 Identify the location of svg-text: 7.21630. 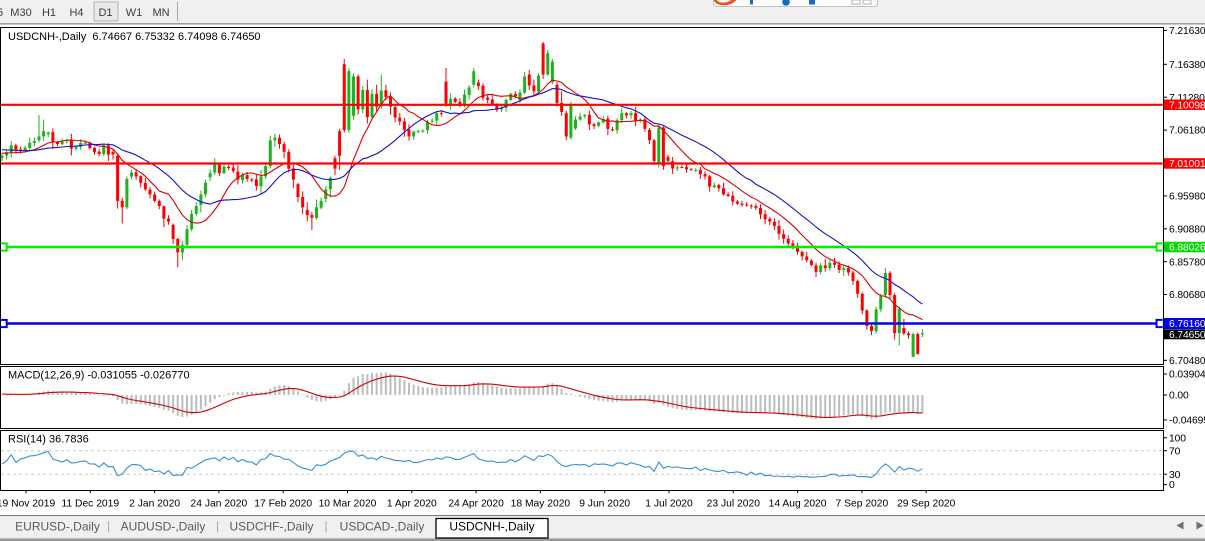
(1187, 31).